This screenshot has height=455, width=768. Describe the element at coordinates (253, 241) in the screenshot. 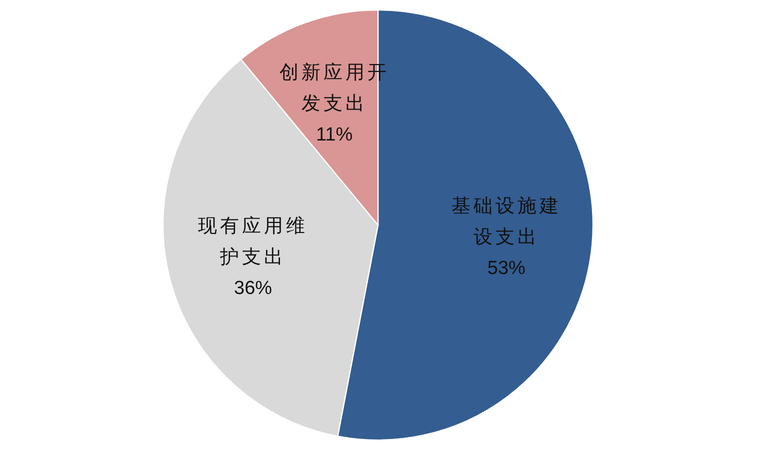

I see `slice-label: 现有应用维护支出` at that location.